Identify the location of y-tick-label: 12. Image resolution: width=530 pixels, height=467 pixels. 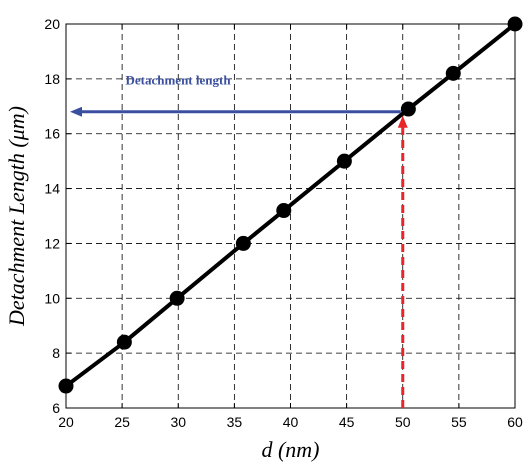
(52, 243).